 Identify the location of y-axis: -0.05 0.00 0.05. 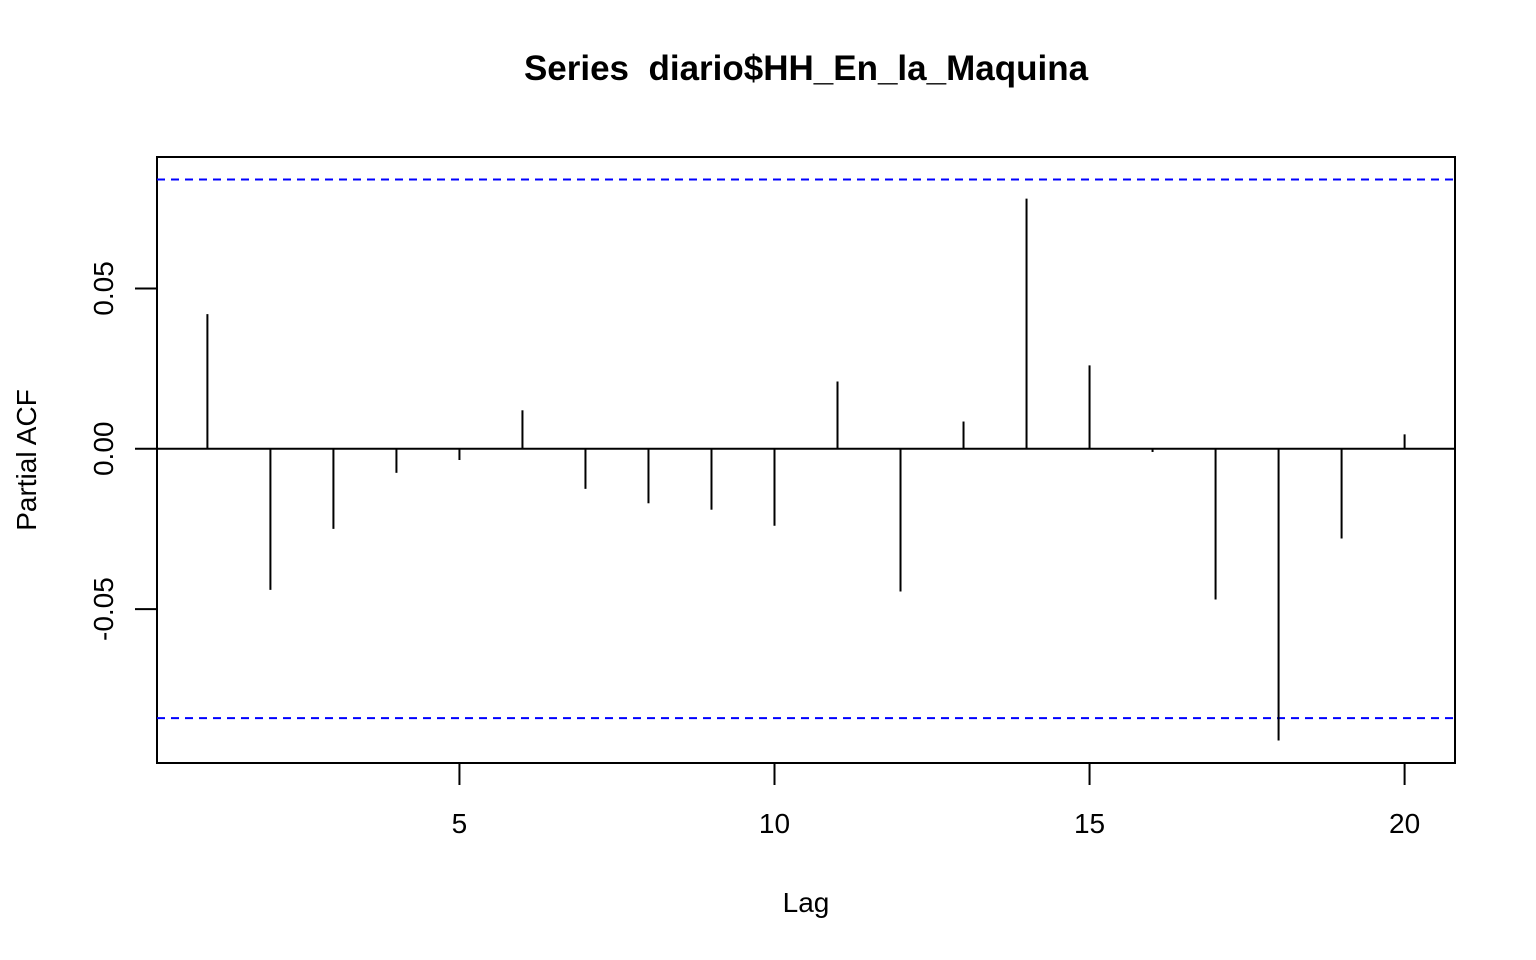
(123, 451).